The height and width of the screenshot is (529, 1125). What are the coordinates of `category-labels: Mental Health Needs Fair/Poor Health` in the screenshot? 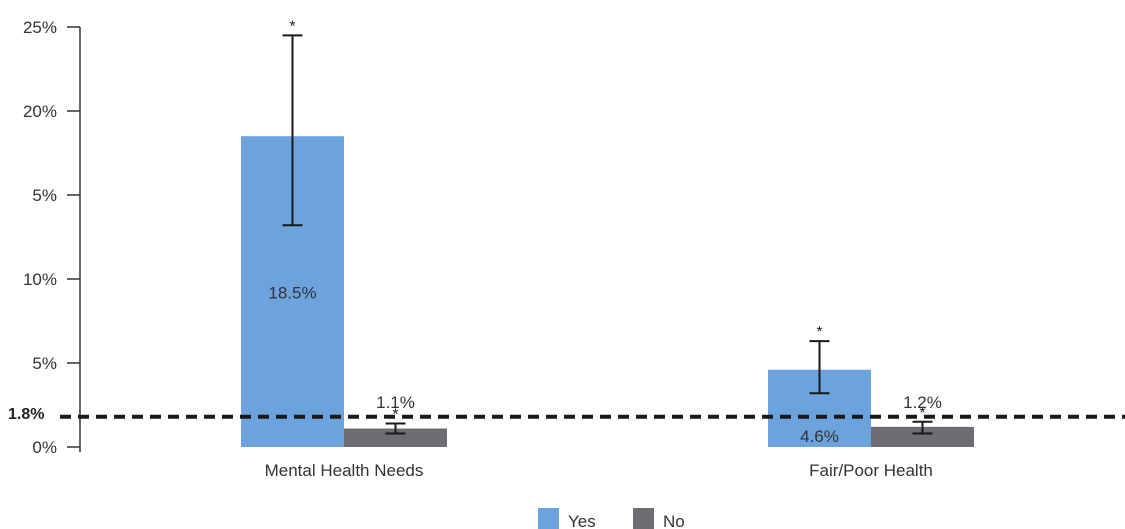 It's located at (599, 470).